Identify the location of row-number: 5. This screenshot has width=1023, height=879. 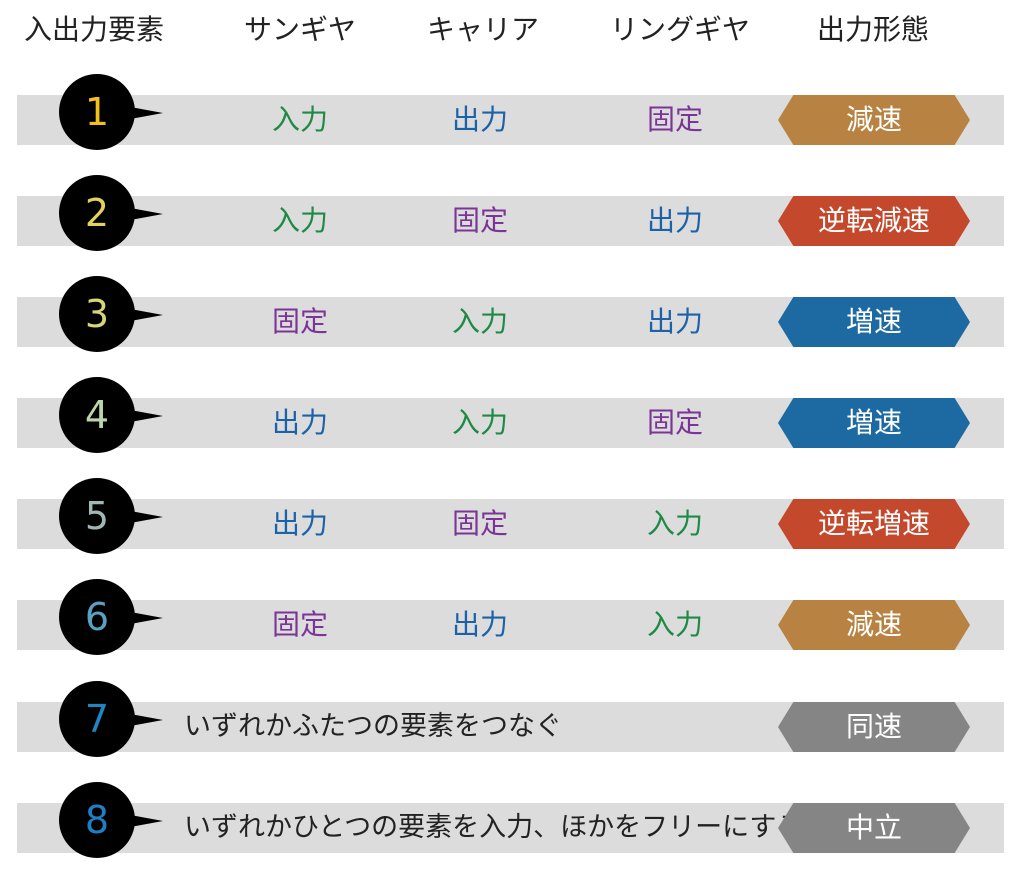
(97, 516).